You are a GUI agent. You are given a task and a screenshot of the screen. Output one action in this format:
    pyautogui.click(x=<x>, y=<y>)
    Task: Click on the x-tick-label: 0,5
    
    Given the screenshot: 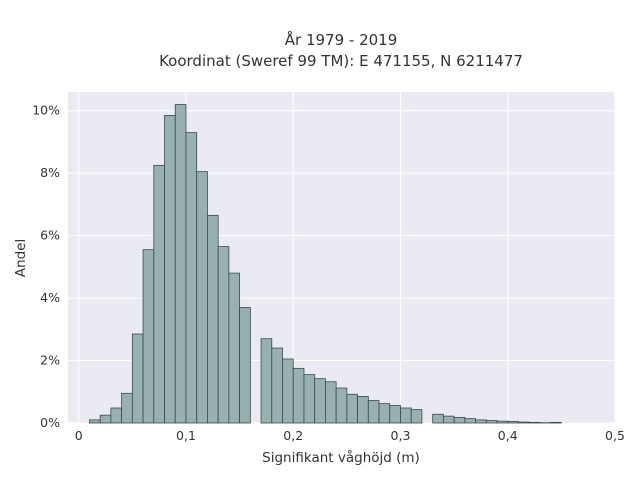 What is the action you would take?
    pyautogui.click(x=615, y=435)
    